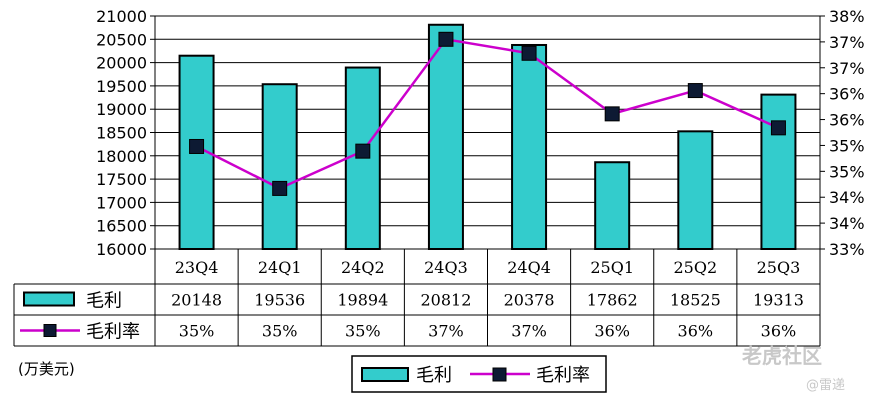  I want to click on left-tick-label: 16500, so click(121, 226).